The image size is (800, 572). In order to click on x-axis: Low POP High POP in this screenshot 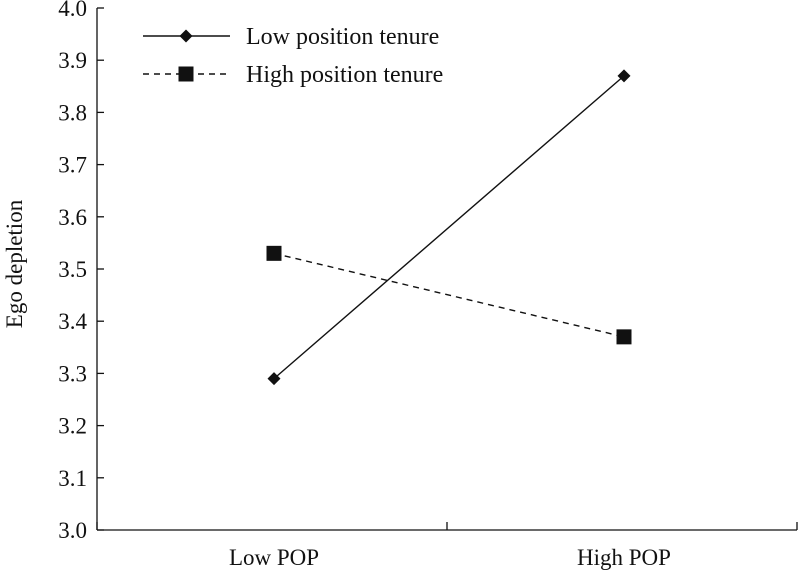, I will do `click(447, 546)`.